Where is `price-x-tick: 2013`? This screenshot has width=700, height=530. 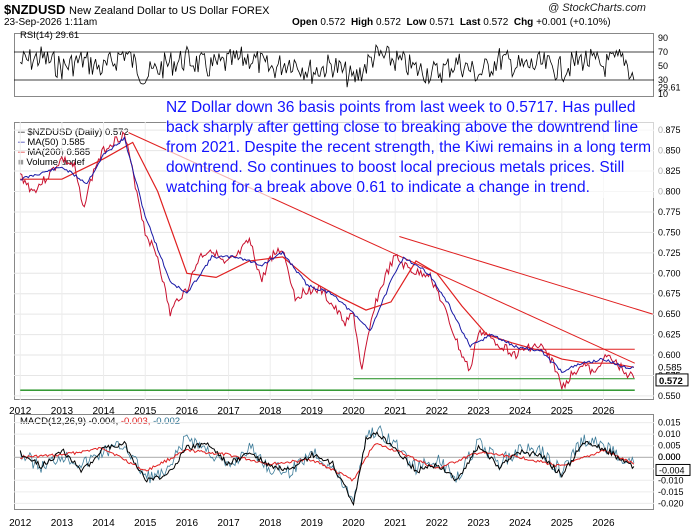 price-x-tick: 2013 is located at coordinates (62, 411).